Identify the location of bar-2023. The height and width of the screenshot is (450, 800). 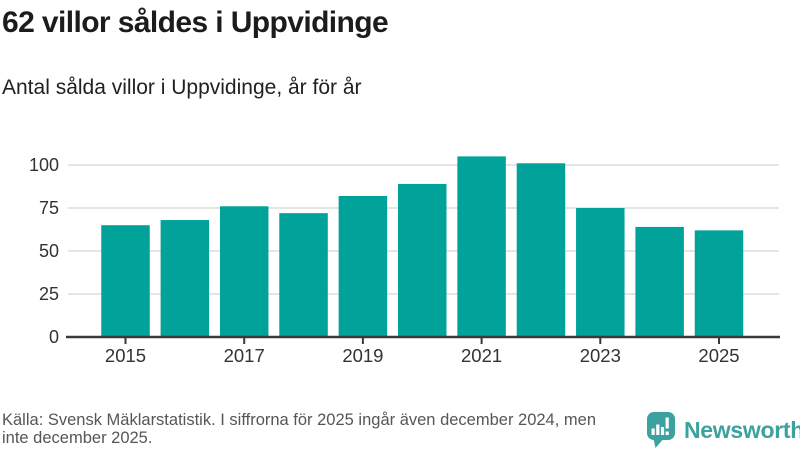
(600, 272).